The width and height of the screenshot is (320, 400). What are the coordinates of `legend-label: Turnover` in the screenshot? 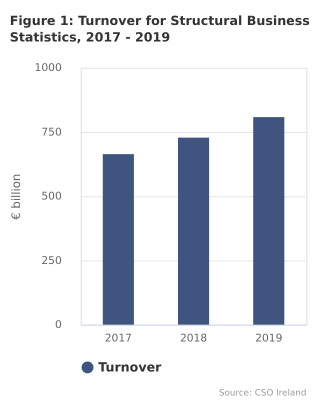 It's located at (130, 366).